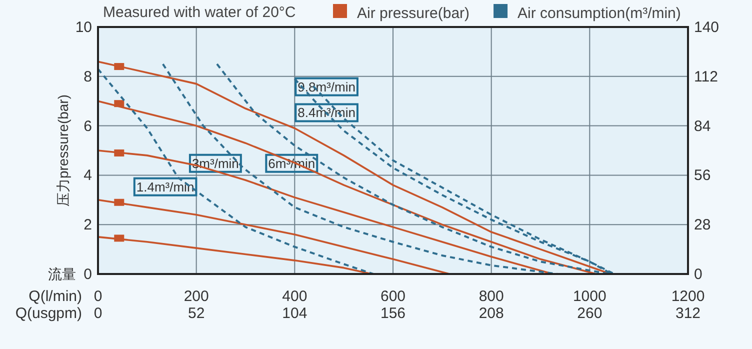 The image size is (752, 349). I want to click on x2-tick-label: 104, so click(295, 313).